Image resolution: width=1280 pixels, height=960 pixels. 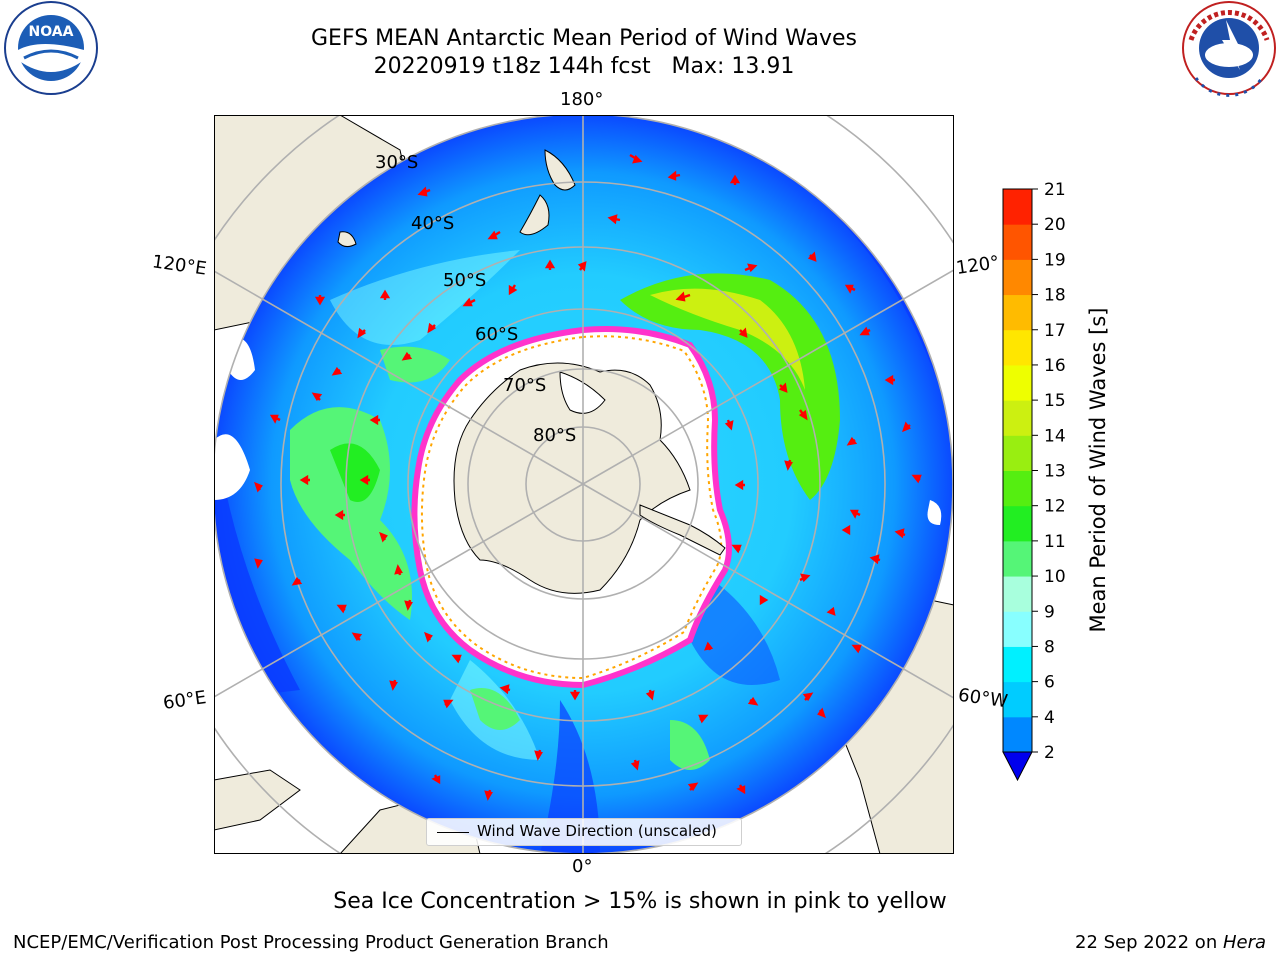 I want to click on colorbar-tick-label: 9, so click(x=1049, y=612).